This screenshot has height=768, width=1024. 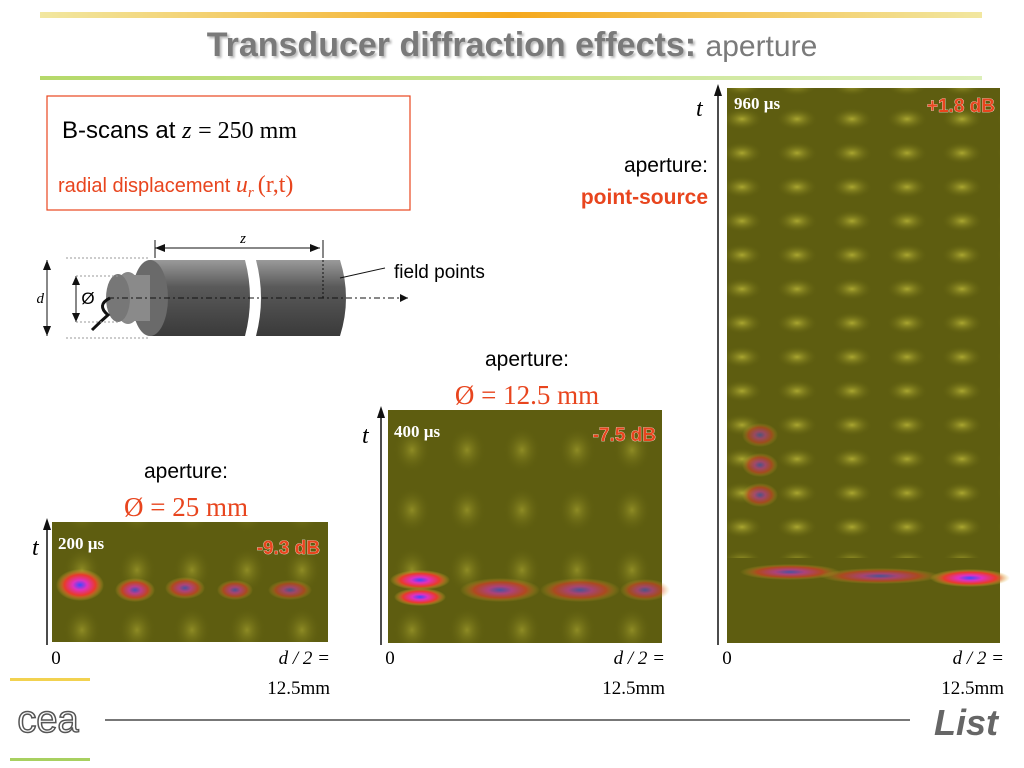 What do you see at coordinates (251, 193) in the screenshot?
I see `math-sub: r` at bounding box center [251, 193].